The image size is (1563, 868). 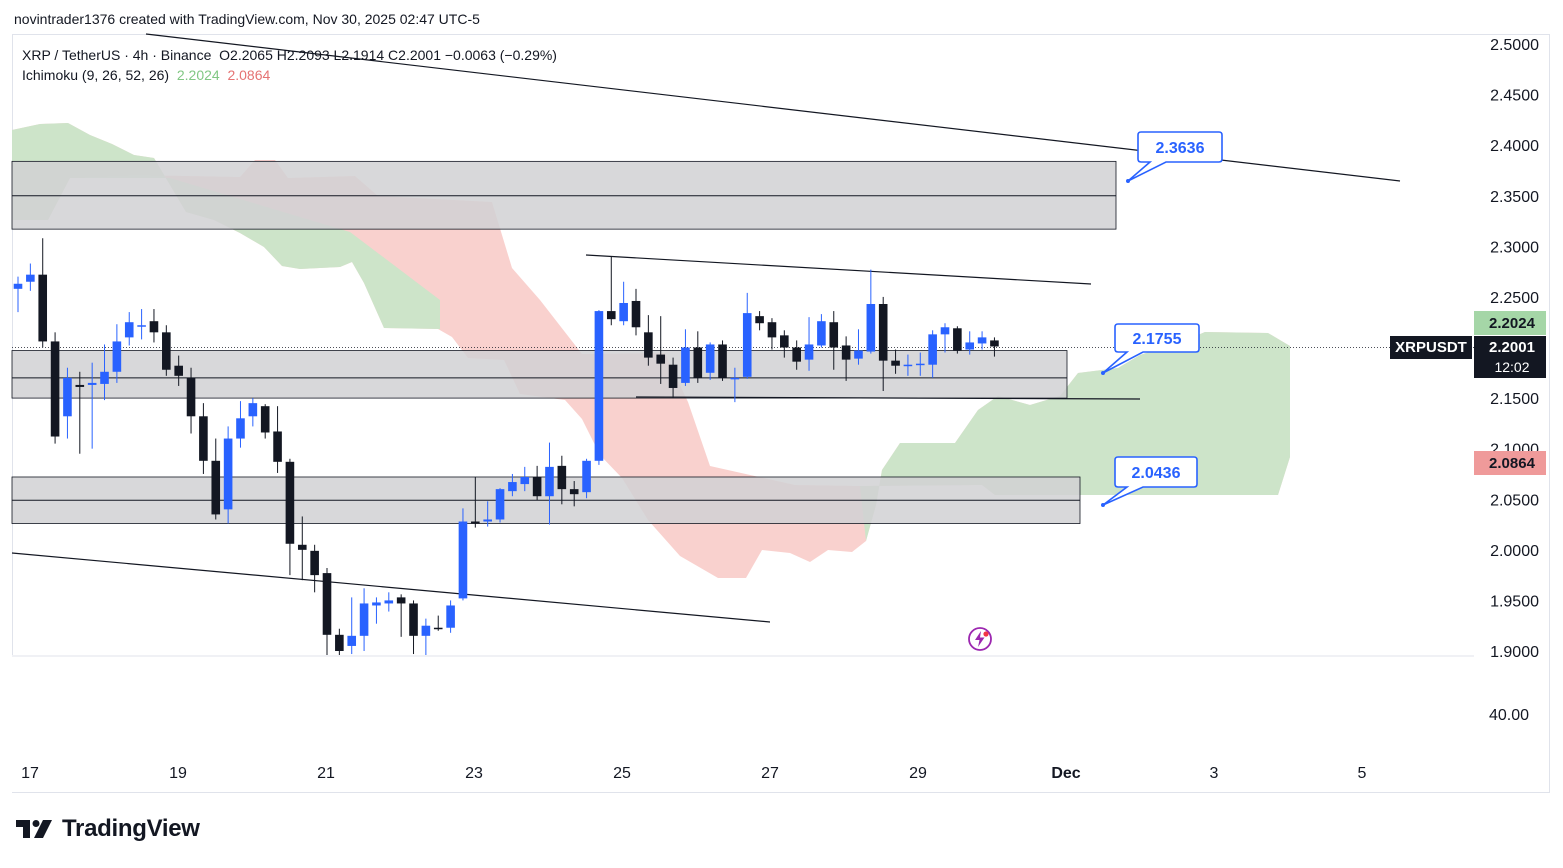 I want to click on legend-indicator: Ichimoku (9, 26, 52, 26), so click(x=96, y=75).